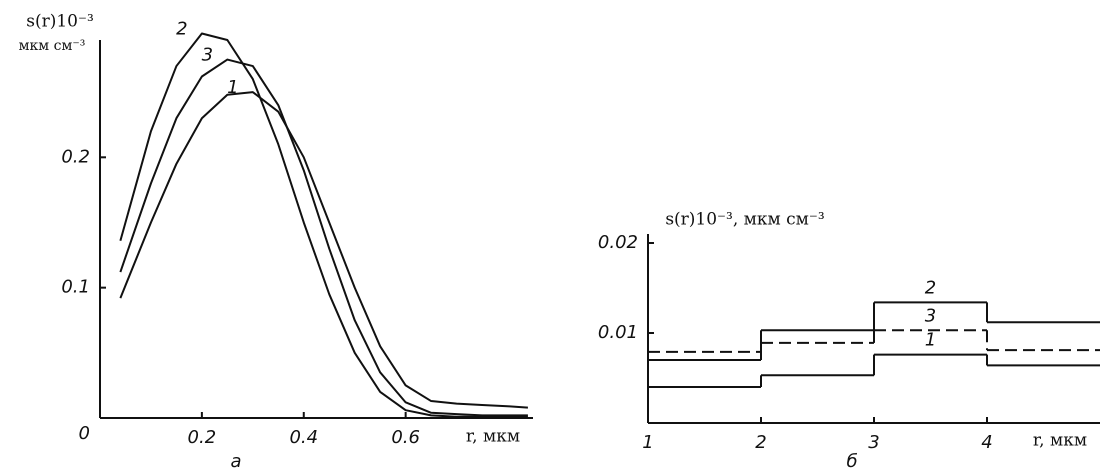  What do you see at coordinates (873, 442) in the screenshot?
I see `x-tick-label: 3` at bounding box center [873, 442].